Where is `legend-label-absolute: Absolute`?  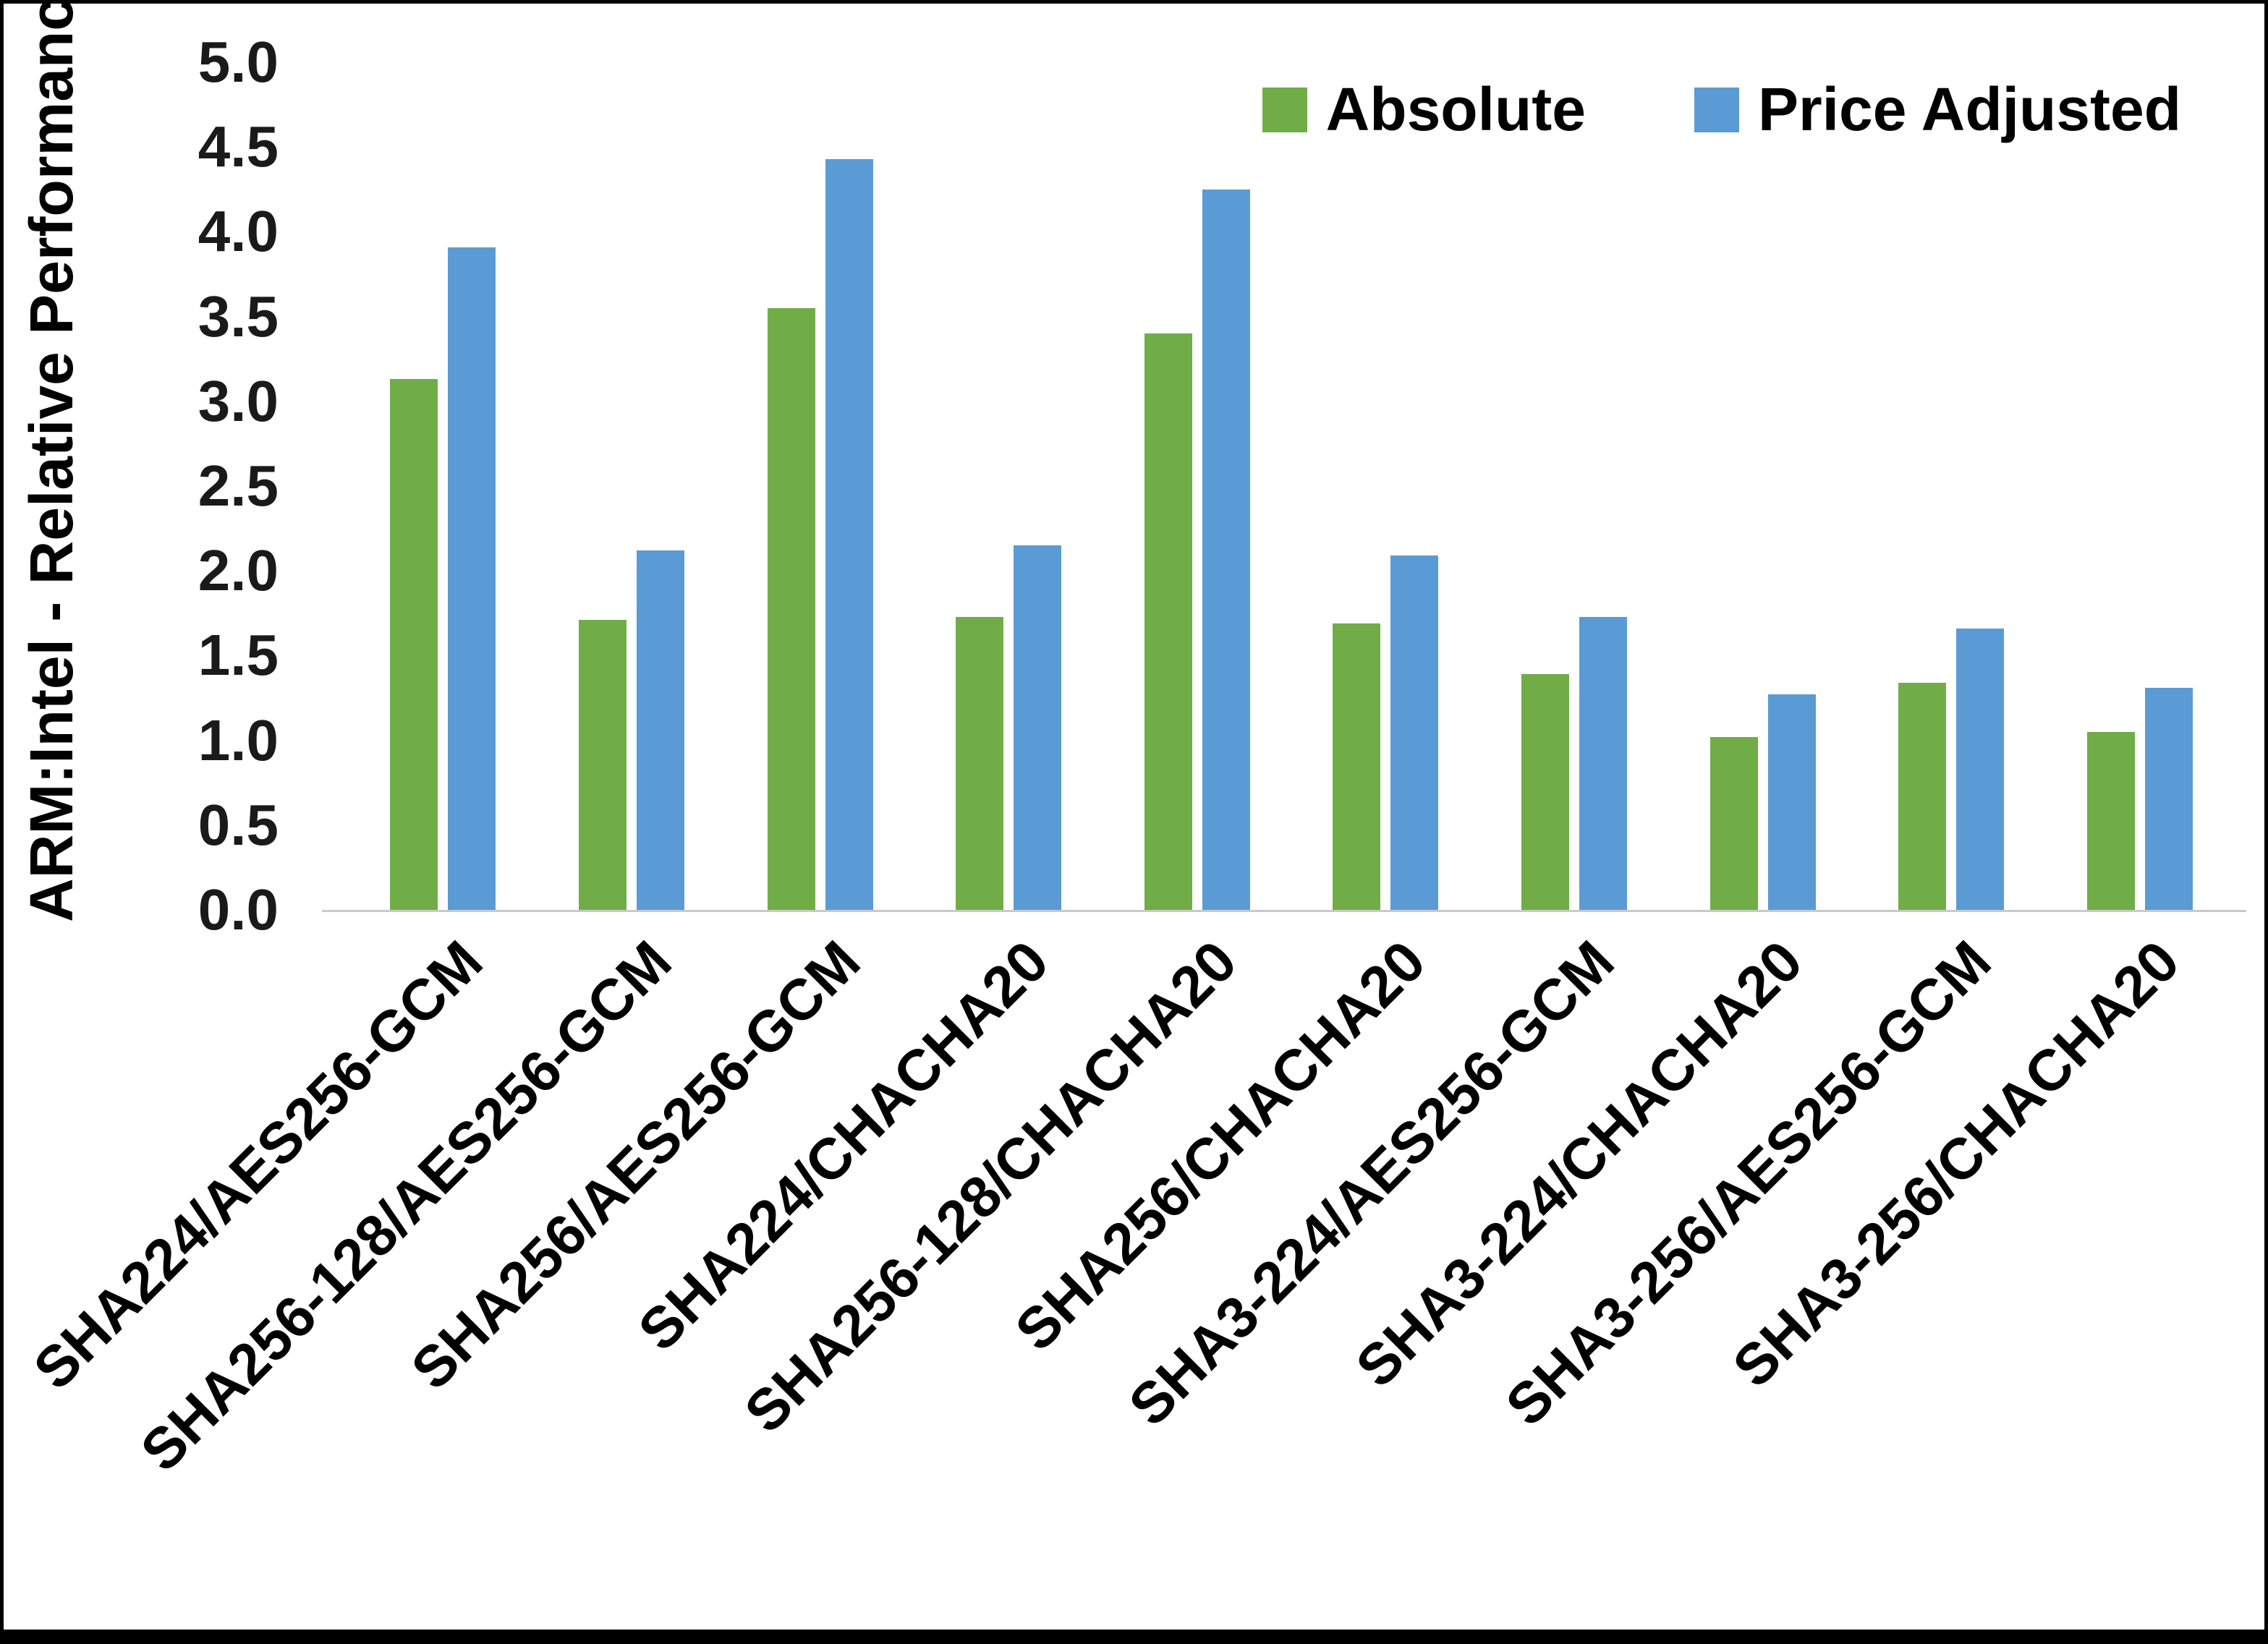 legend-label-absolute: Absolute is located at coordinates (1455, 109).